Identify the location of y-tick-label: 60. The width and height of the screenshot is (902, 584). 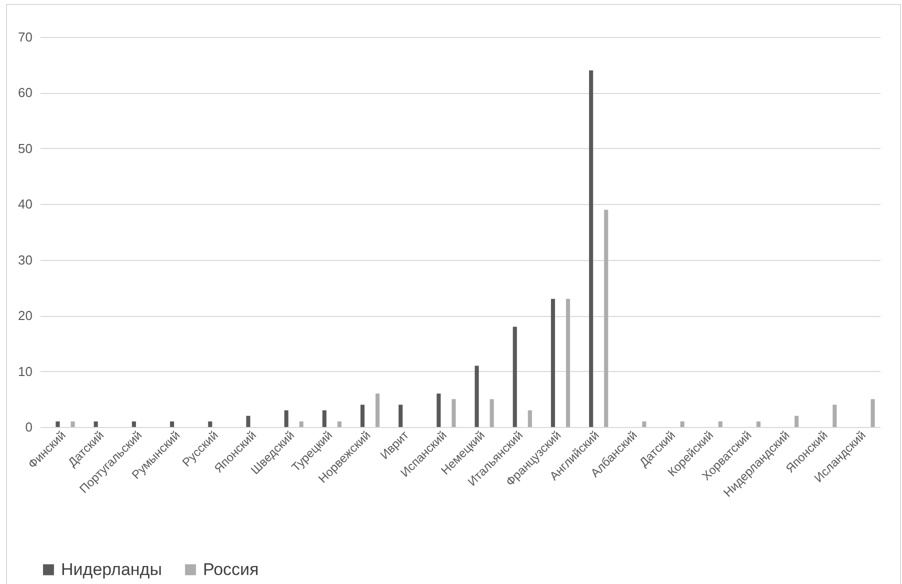
(25, 92).